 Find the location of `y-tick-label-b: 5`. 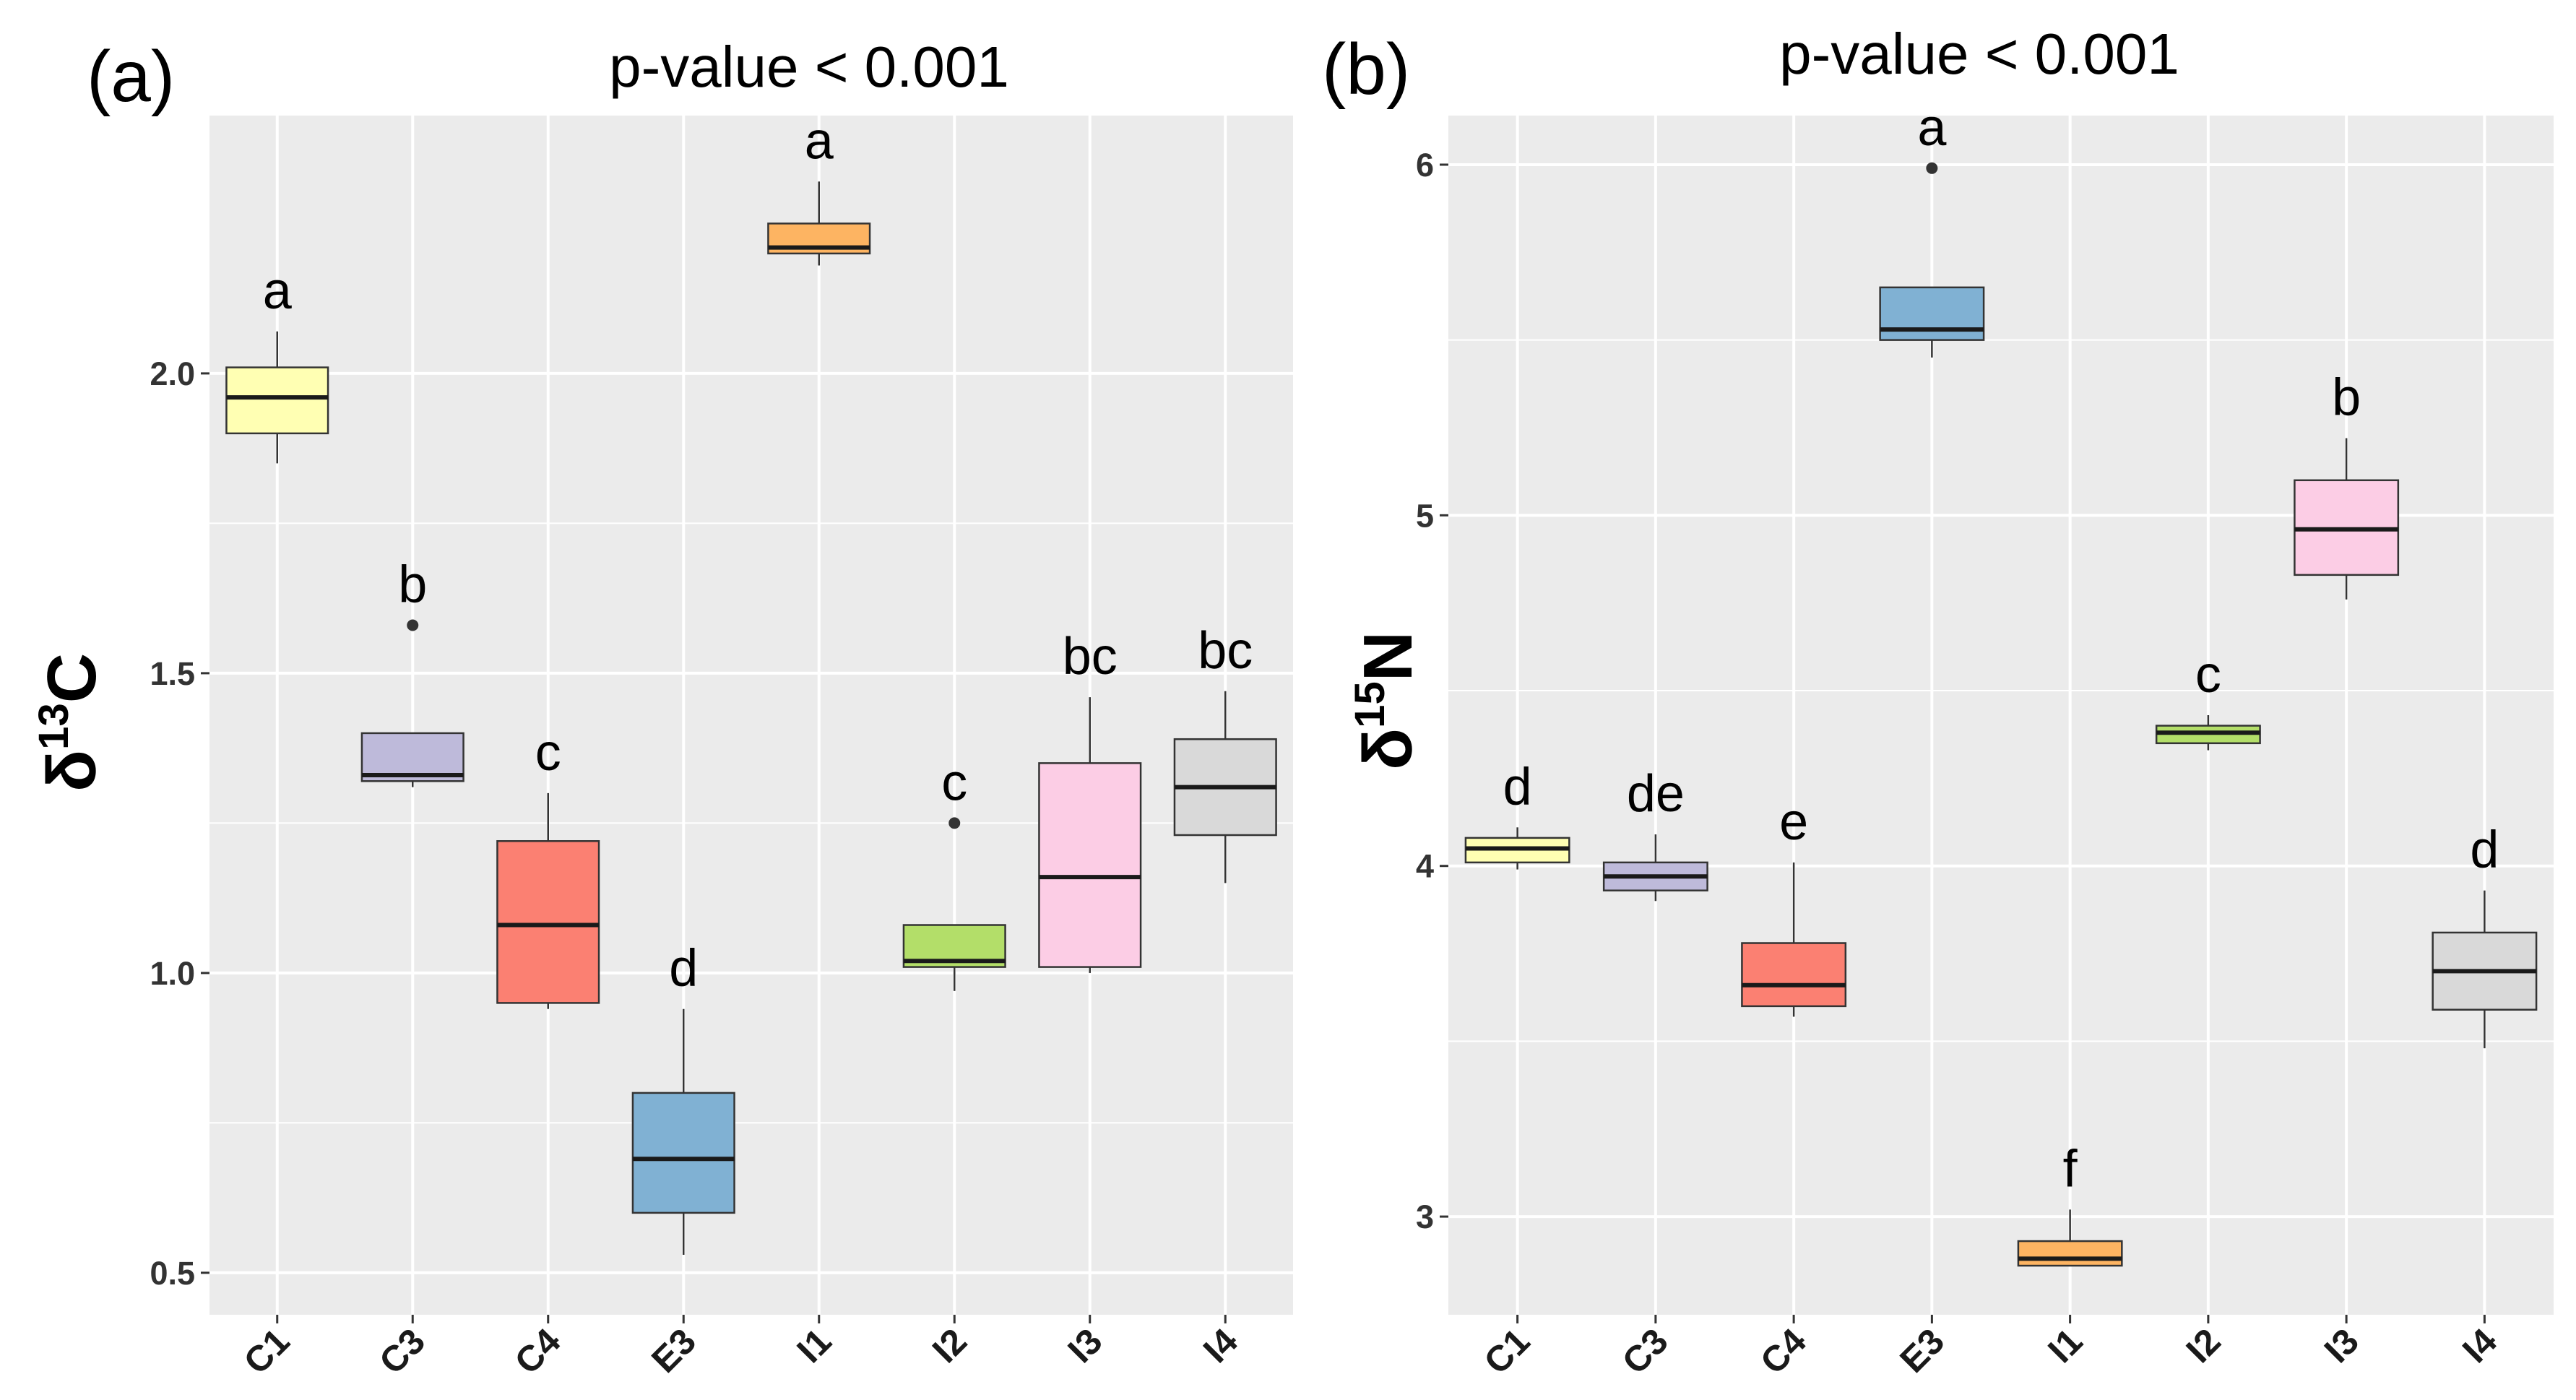

y-tick-label-b: 5 is located at coordinates (1425, 516).